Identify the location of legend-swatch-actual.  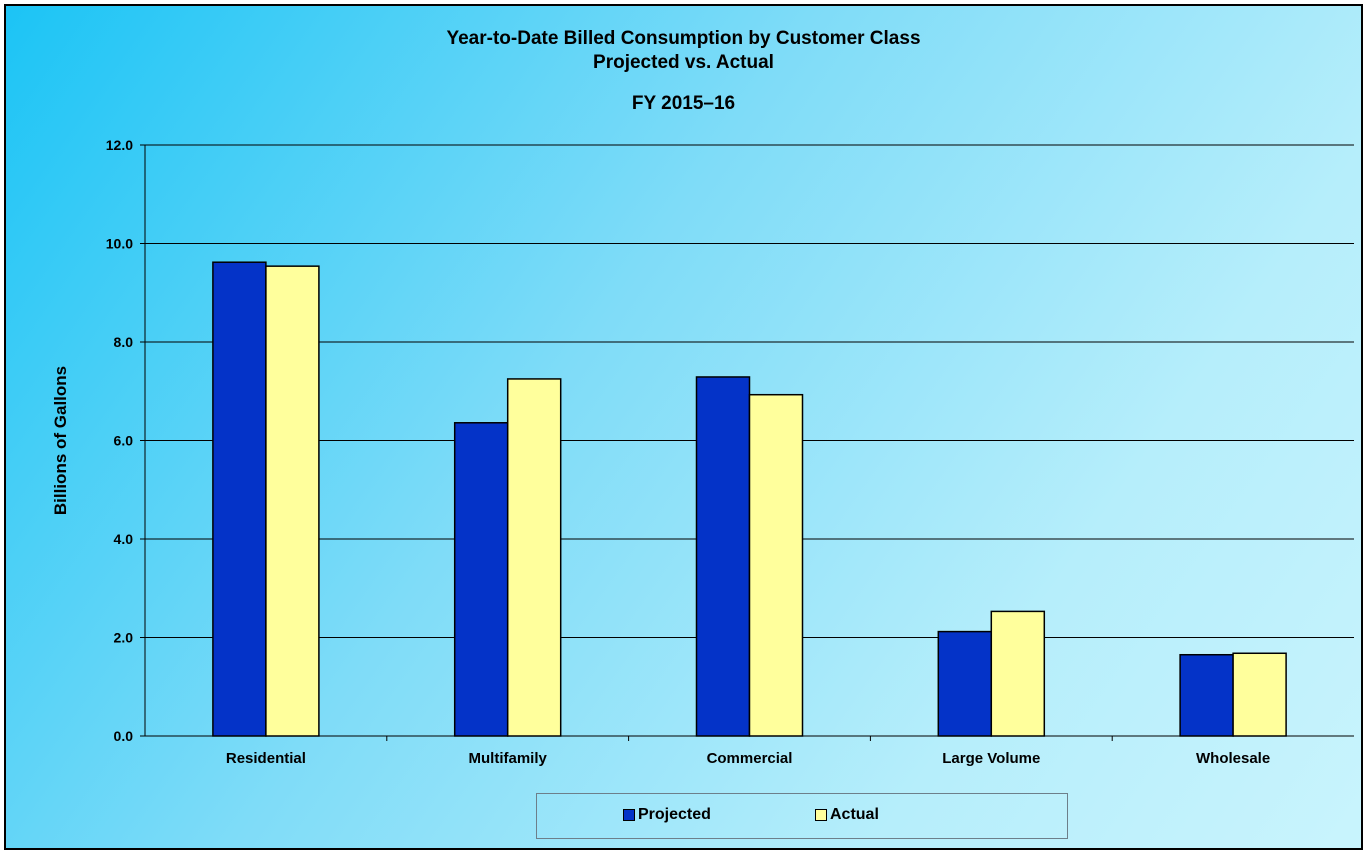
(821, 815).